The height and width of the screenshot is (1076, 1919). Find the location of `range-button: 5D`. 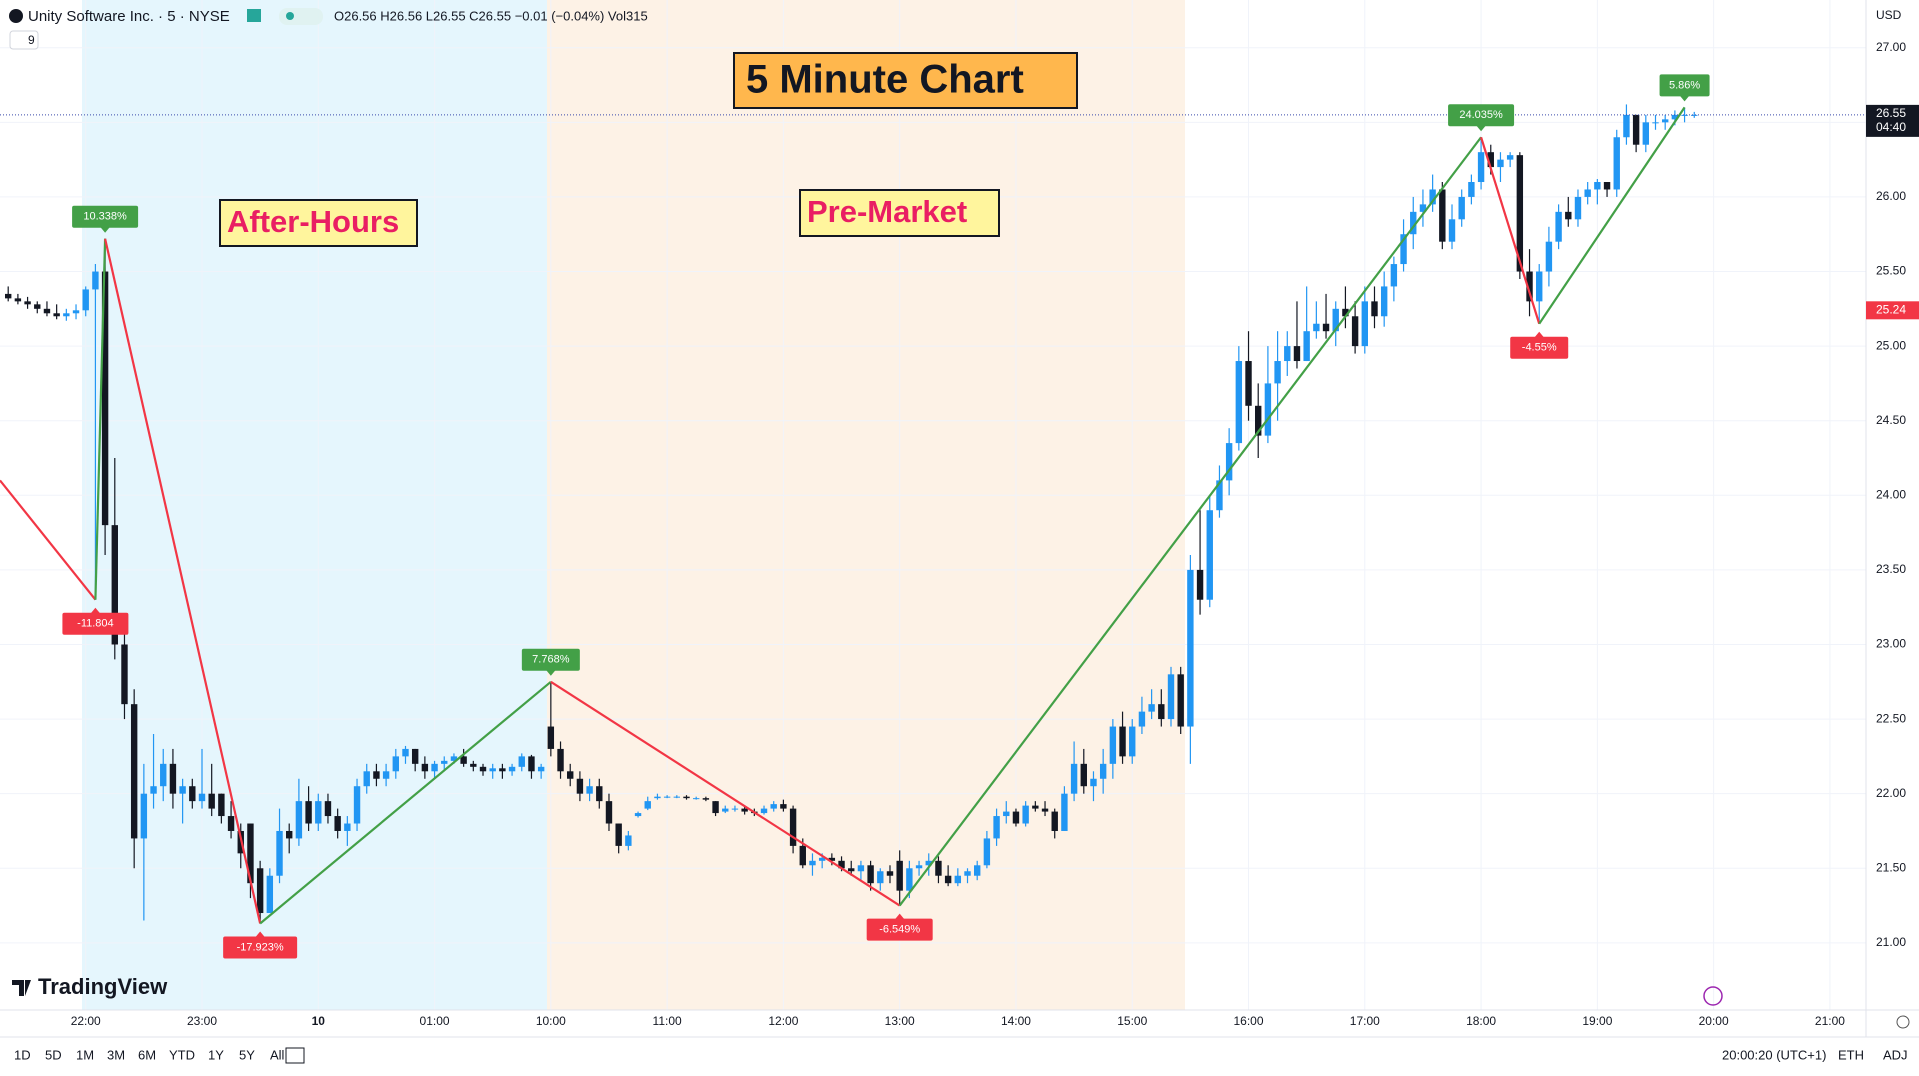

range-button: 5D is located at coordinates (53, 1054).